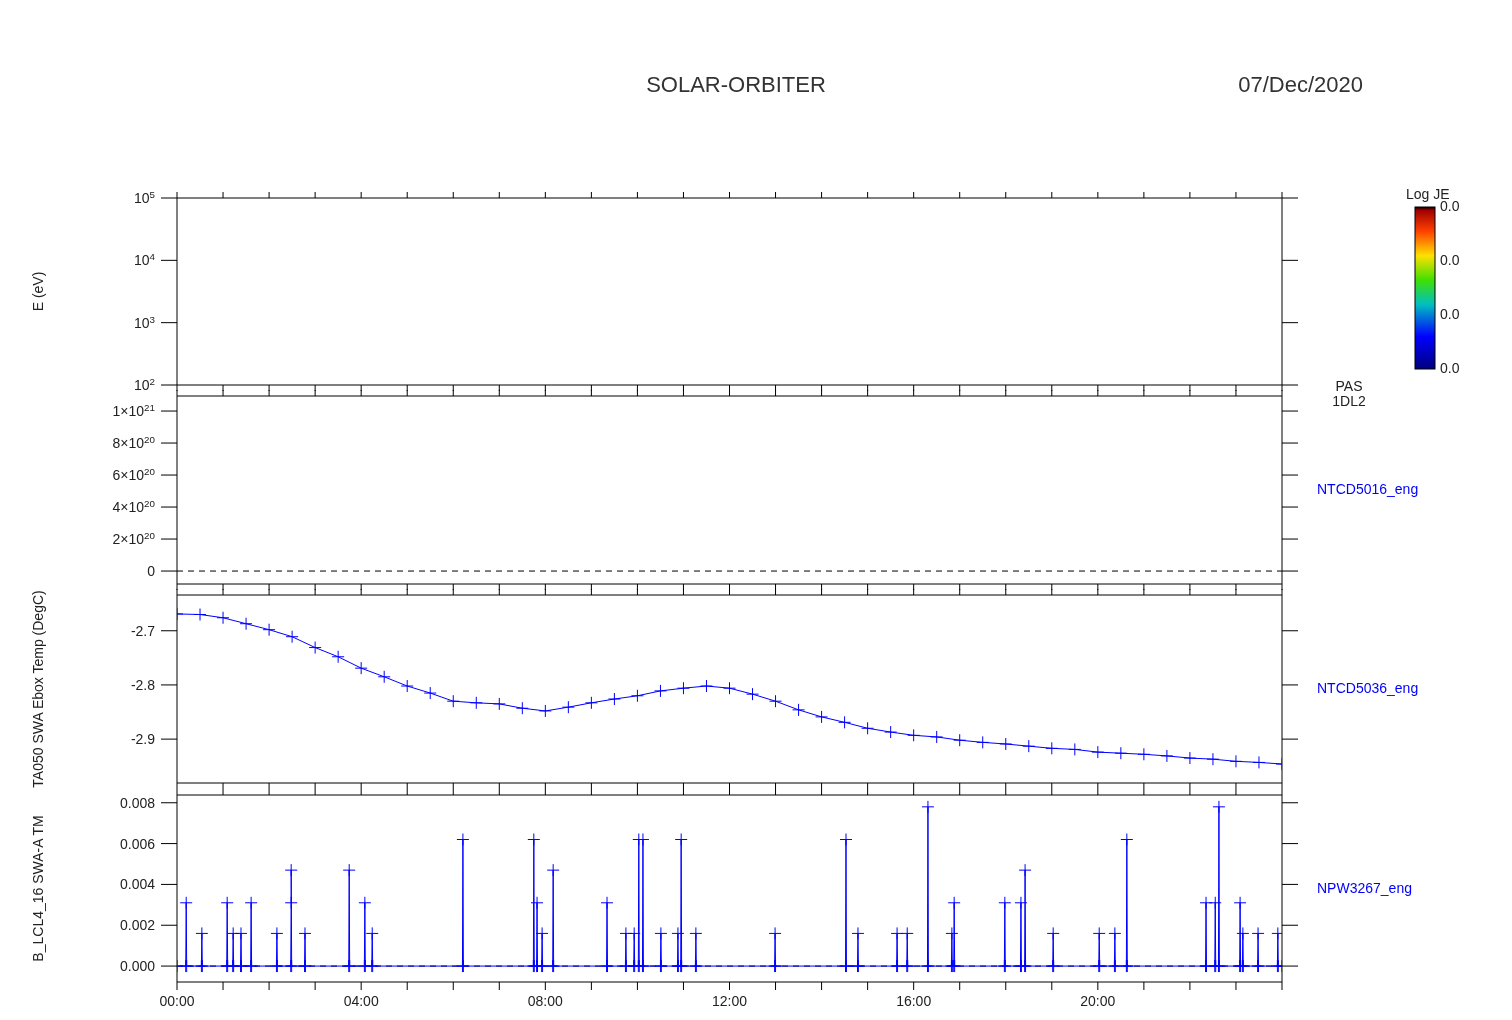  I want to click on y-tick-label: 10$^{5}$, so click(144, 197).